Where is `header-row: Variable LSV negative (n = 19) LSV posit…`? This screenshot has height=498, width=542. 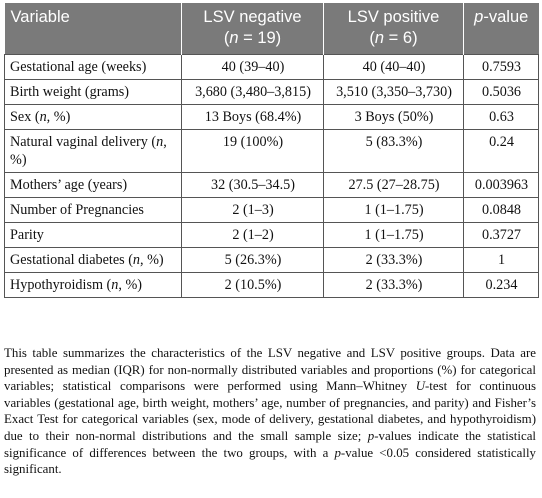 header-row: Variable LSV negative (n = 19) LSV posit… is located at coordinates (271, 29).